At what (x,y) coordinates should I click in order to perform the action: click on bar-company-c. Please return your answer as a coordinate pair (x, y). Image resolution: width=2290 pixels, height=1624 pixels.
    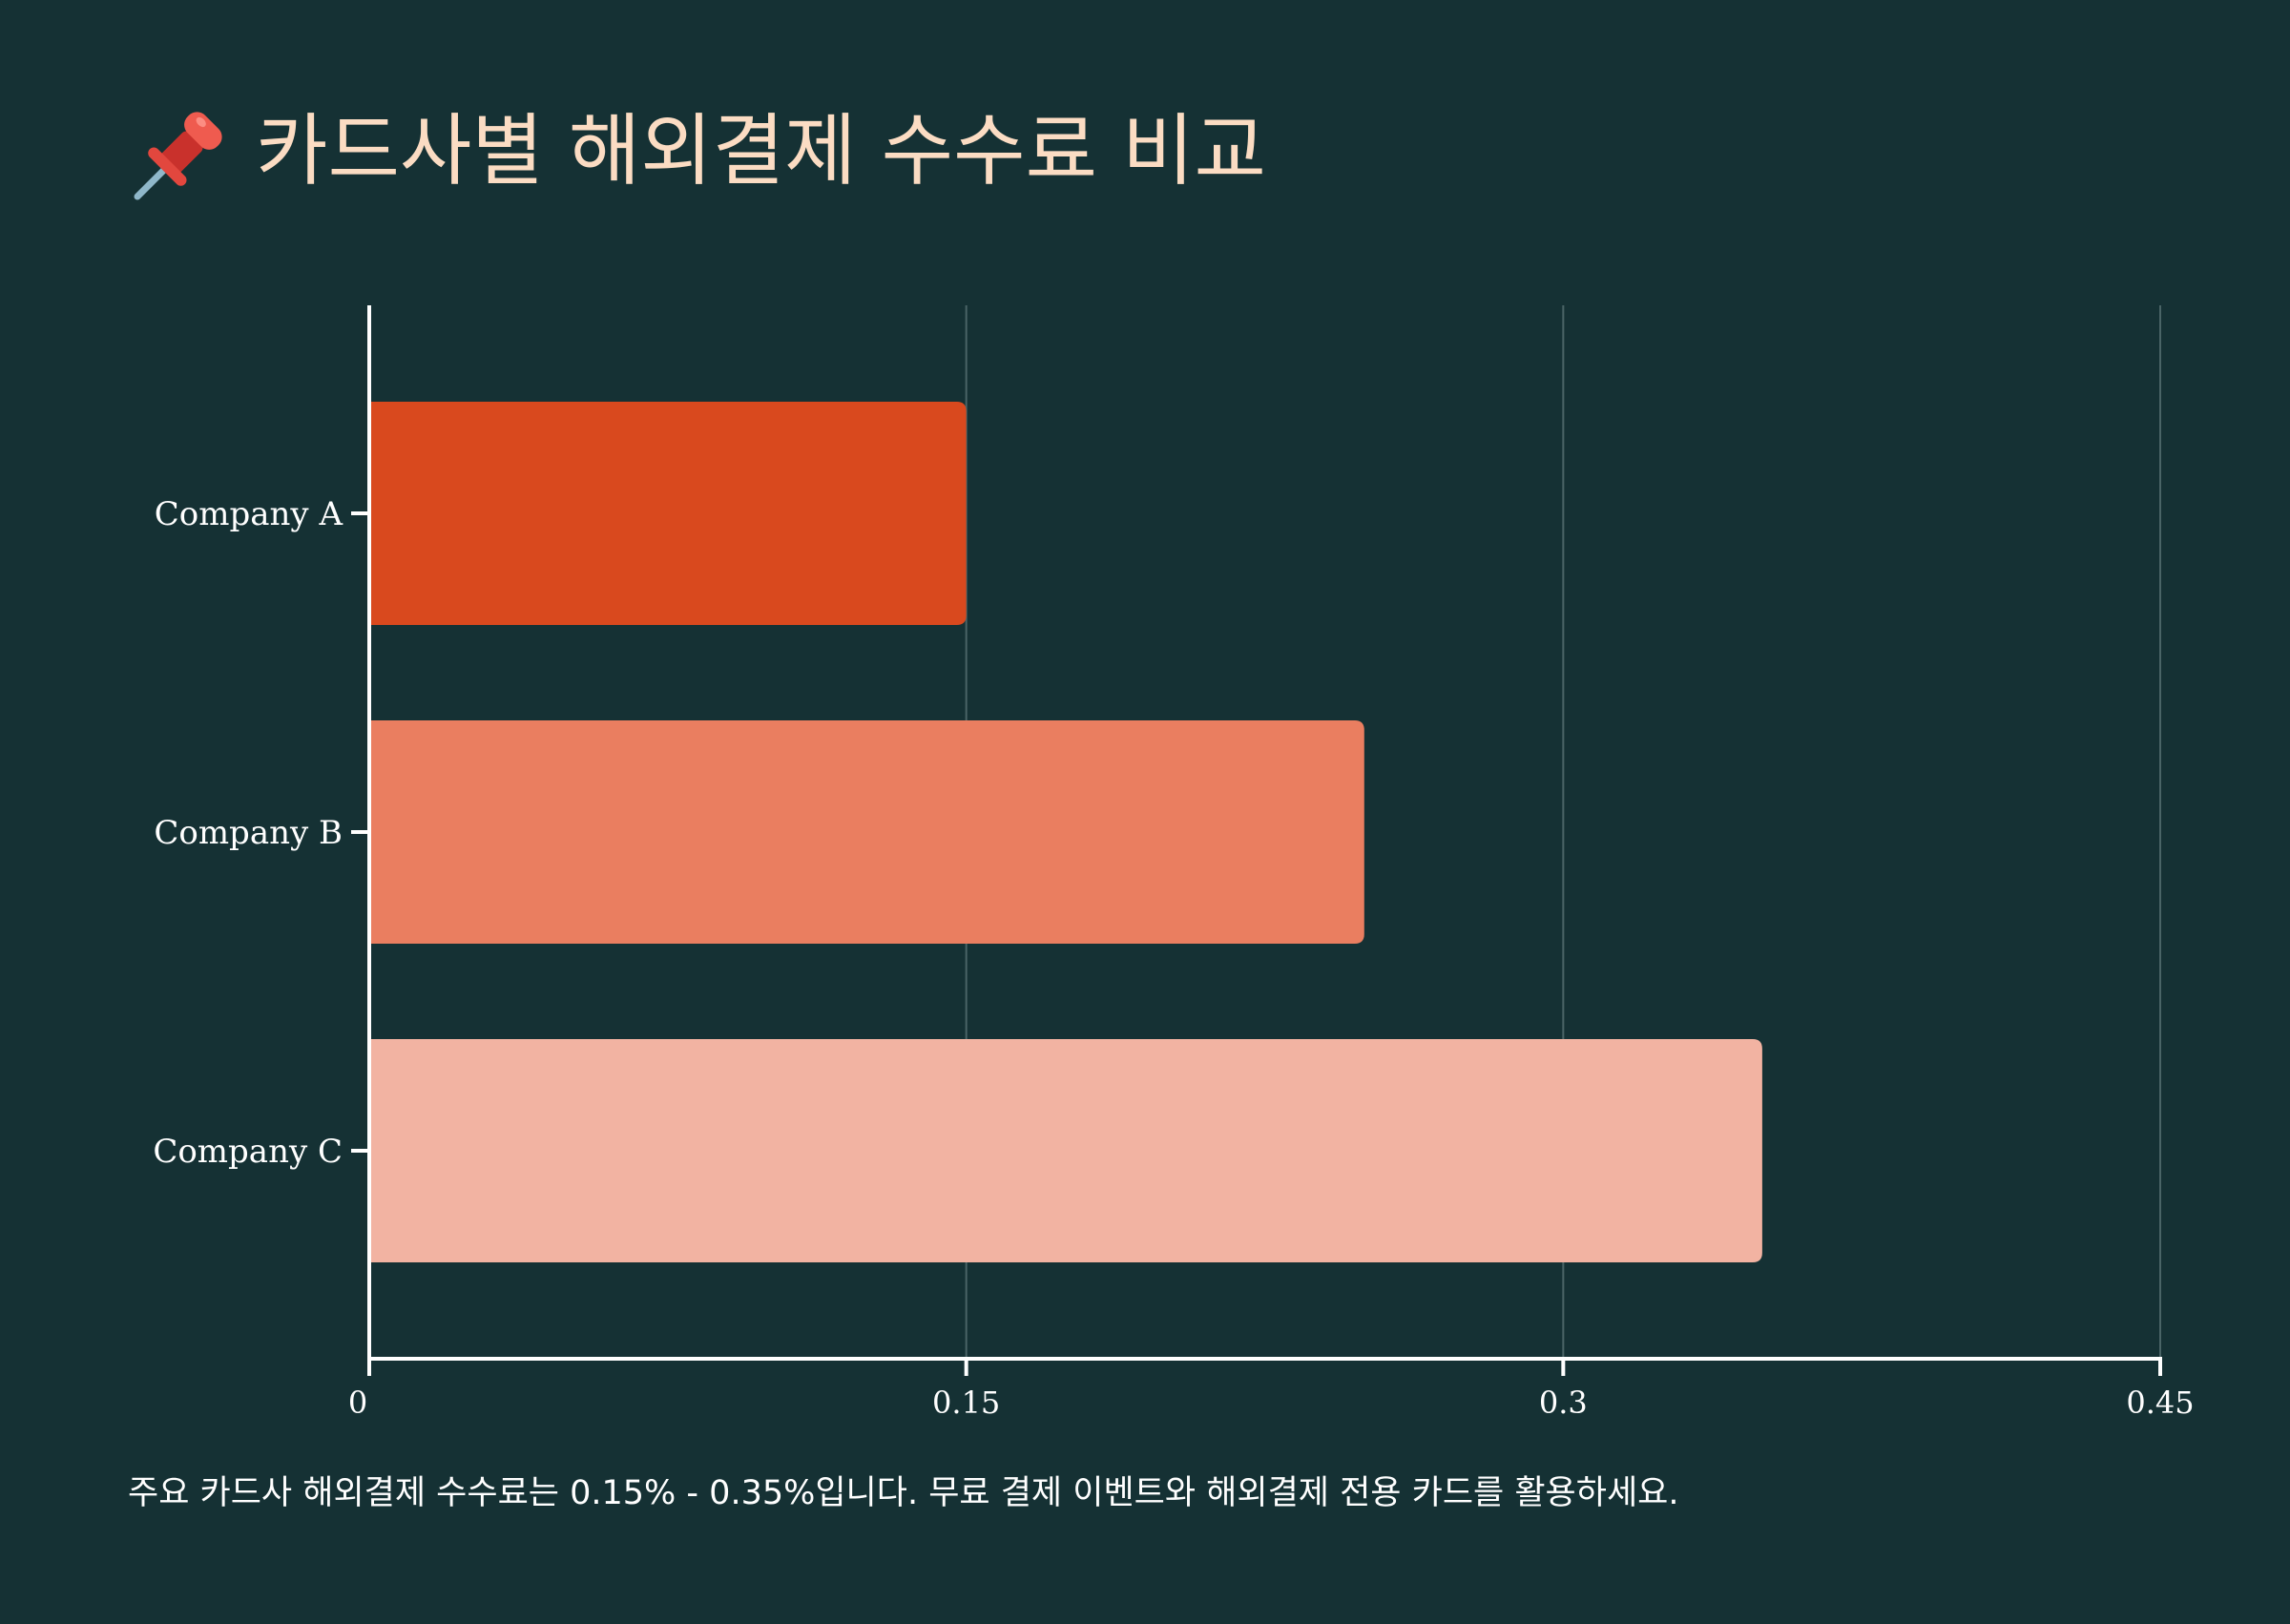
    Looking at the image, I should click on (1065, 1150).